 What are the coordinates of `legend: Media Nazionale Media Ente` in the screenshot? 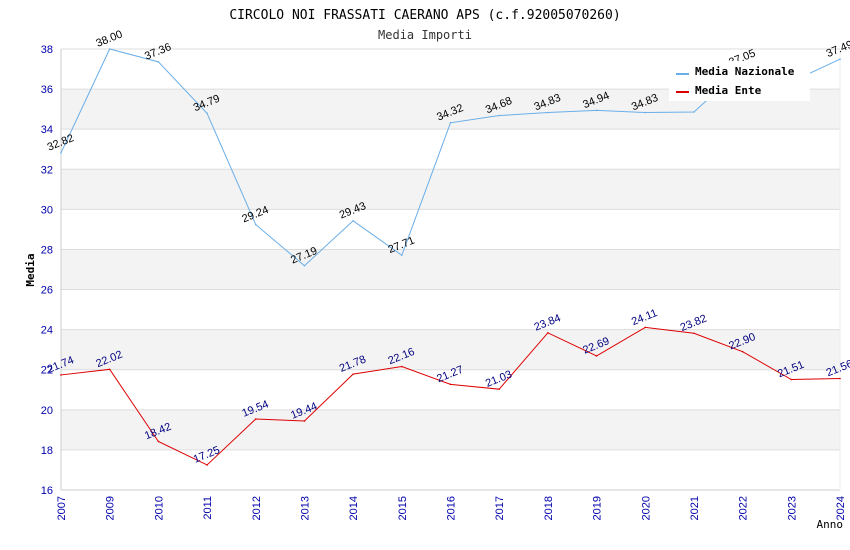 It's located at (739, 81).